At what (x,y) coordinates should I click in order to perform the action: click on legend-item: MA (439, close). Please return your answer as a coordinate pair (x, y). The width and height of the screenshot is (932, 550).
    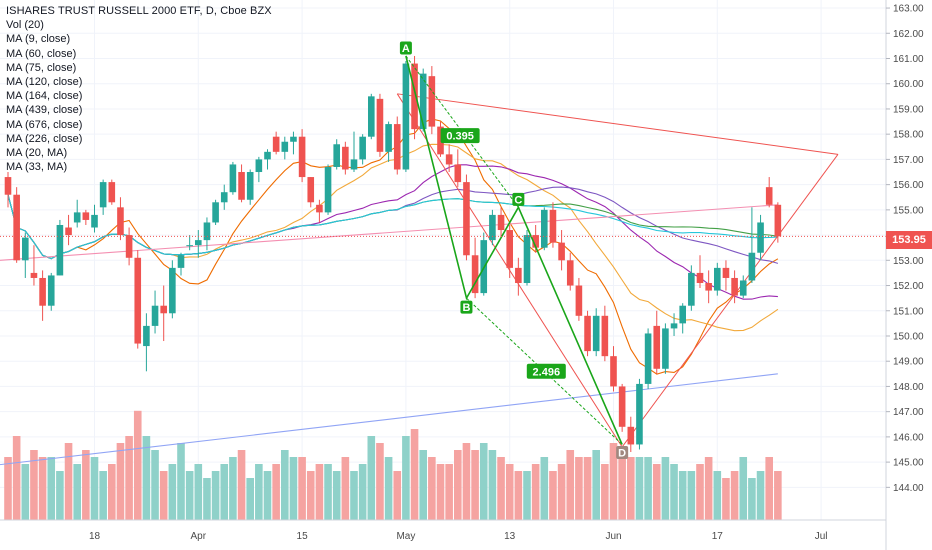
    Looking at the image, I should click on (44, 110).